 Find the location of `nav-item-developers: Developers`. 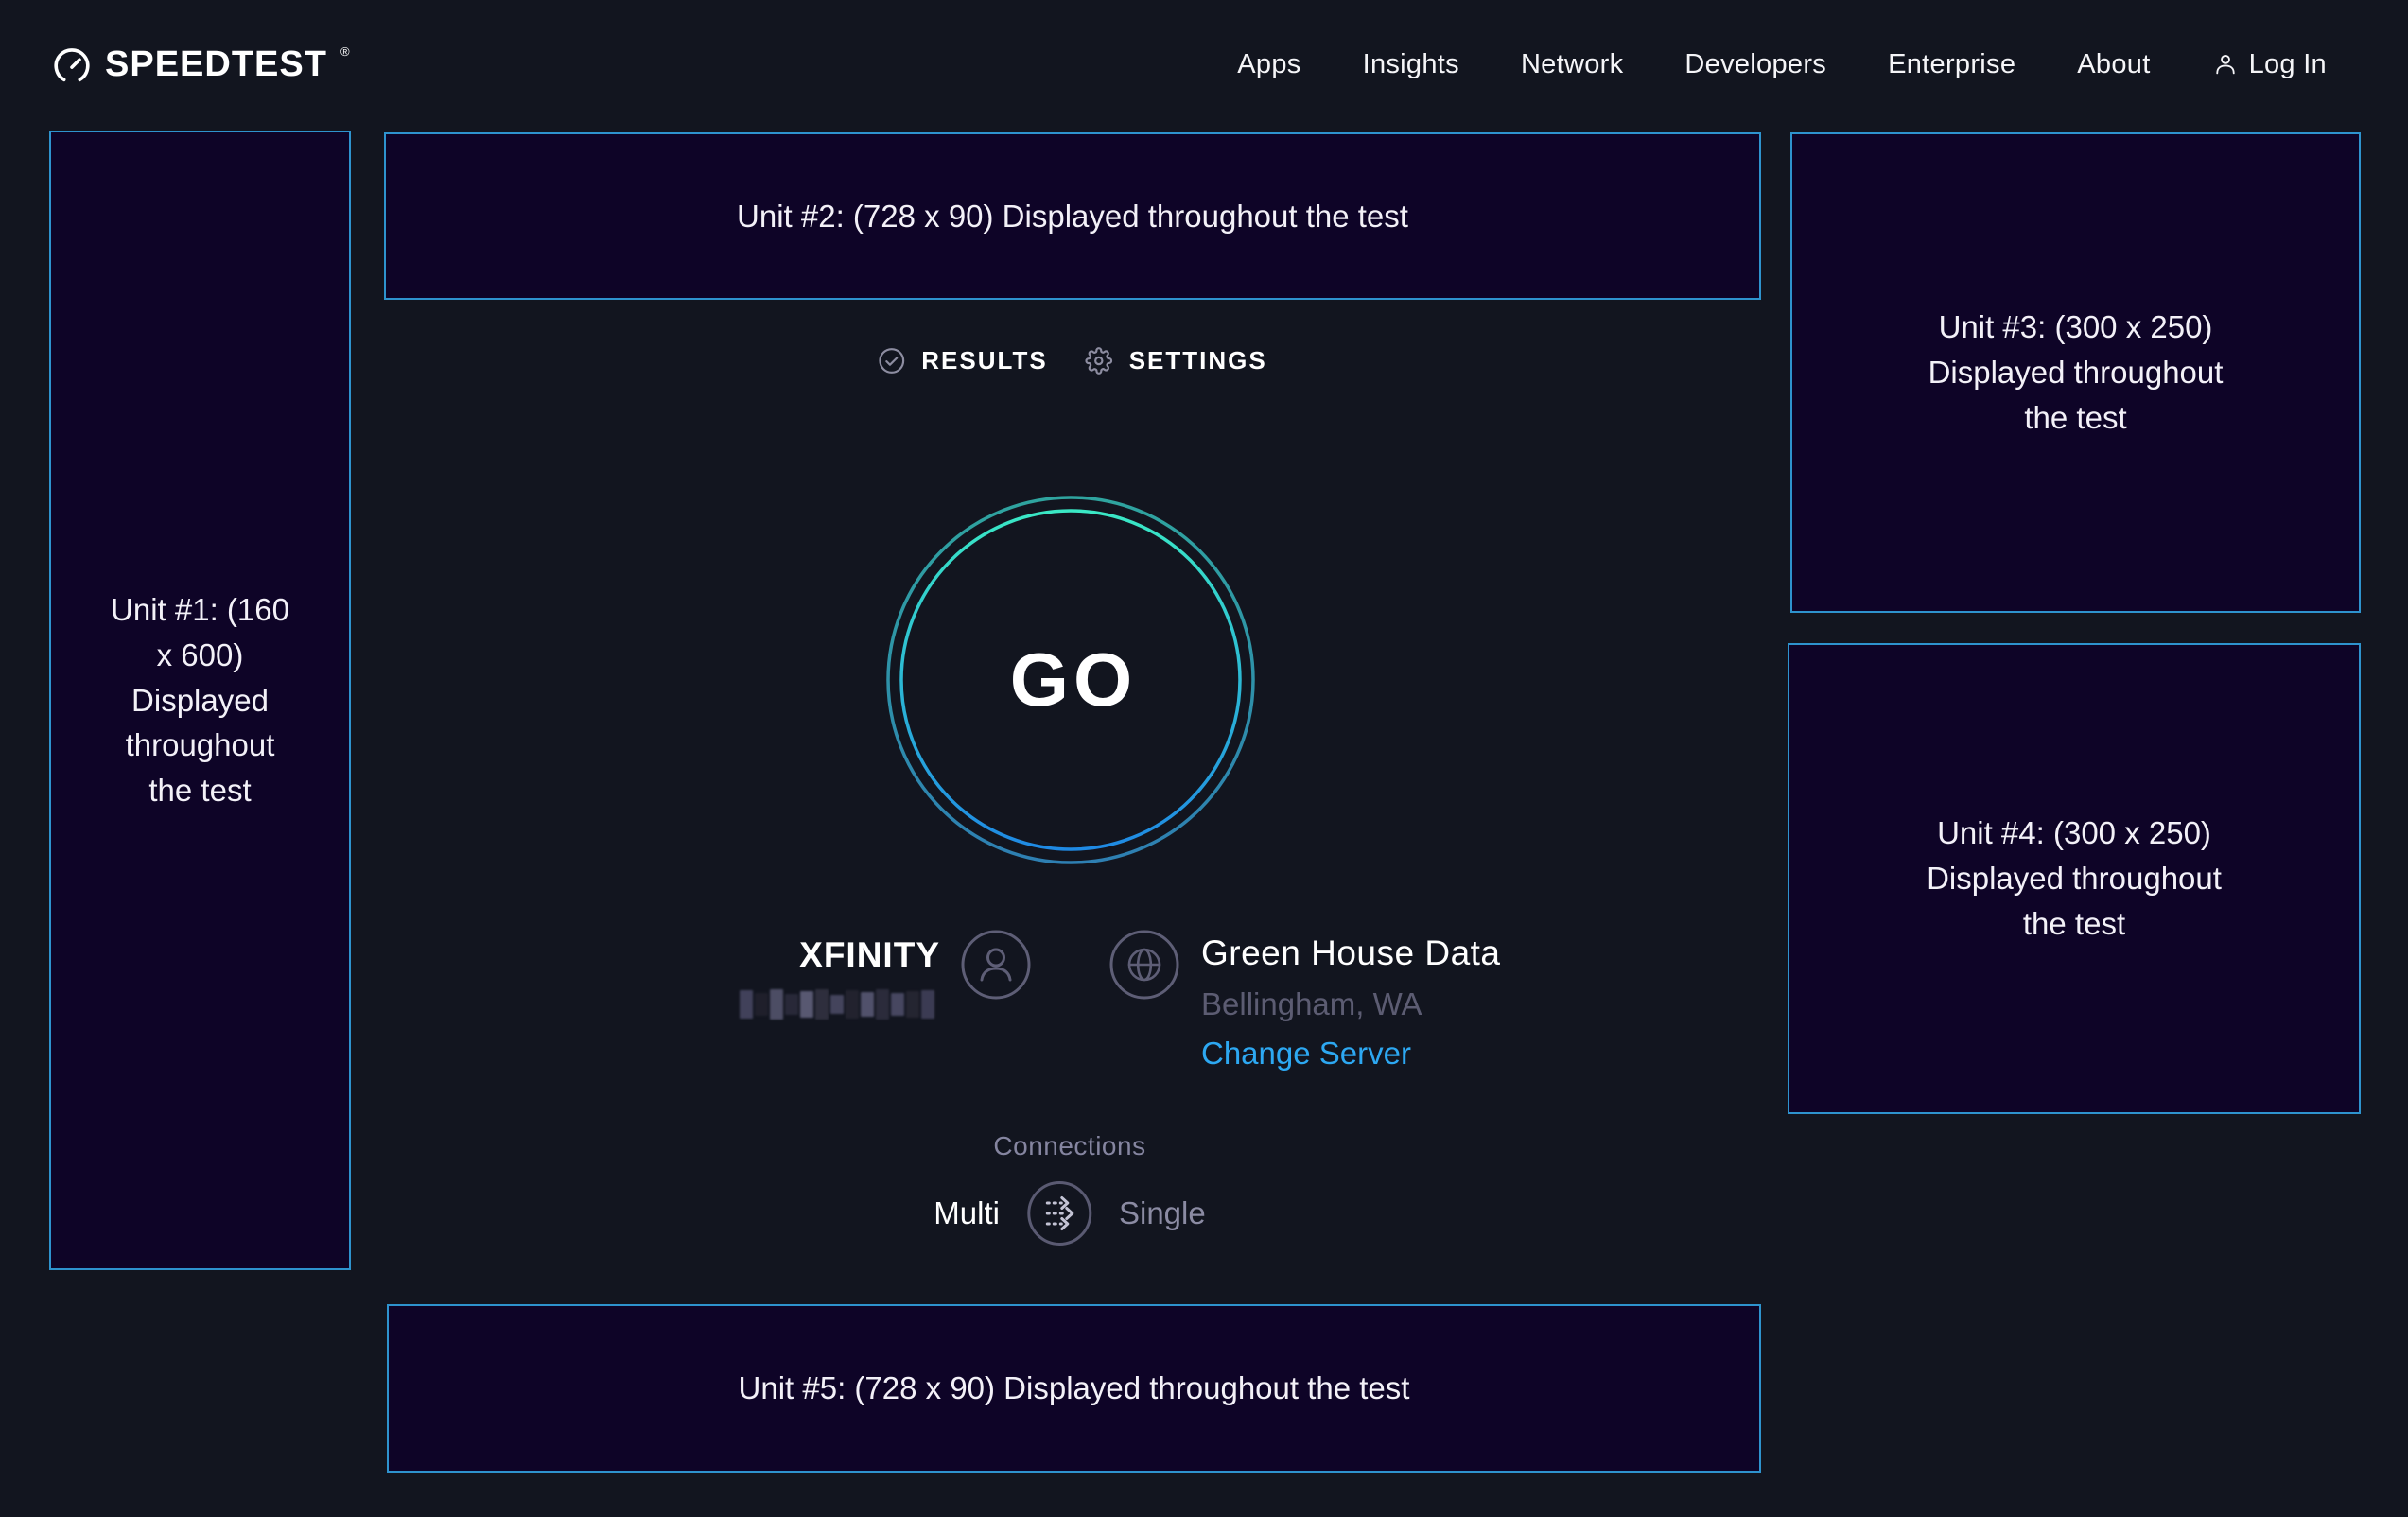

nav-item-developers: Developers is located at coordinates (1755, 63).